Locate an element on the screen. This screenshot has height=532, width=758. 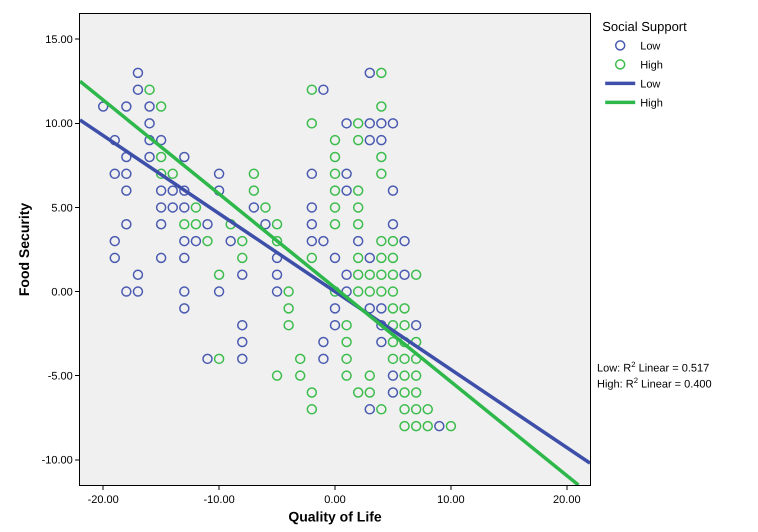
legend-title: Social Support is located at coordinates (645, 26).